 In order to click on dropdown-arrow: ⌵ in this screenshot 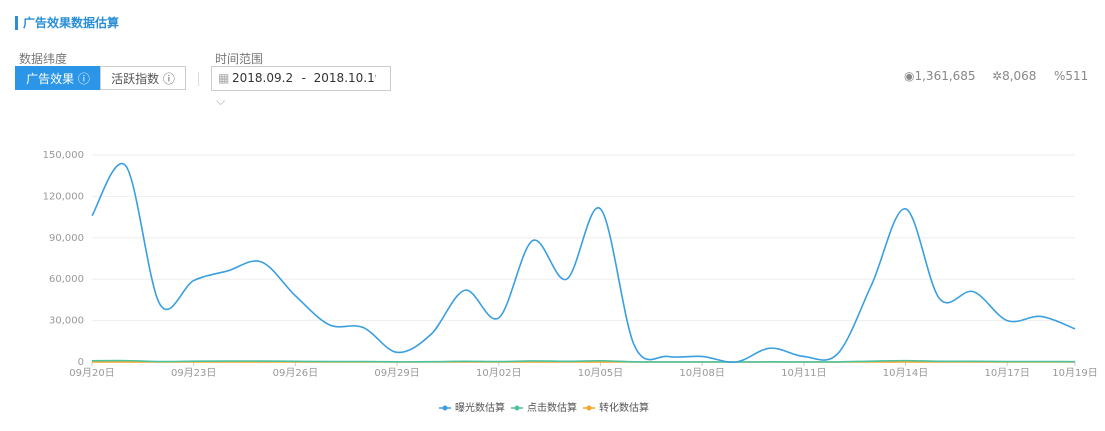, I will do `click(221, 101)`.